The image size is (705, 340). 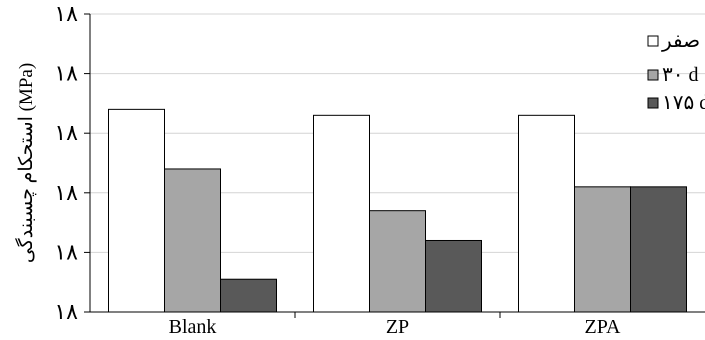 What do you see at coordinates (680, 75) in the screenshot?
I see `legend-label: ۳۰ d` at bounding box center [680, 75].